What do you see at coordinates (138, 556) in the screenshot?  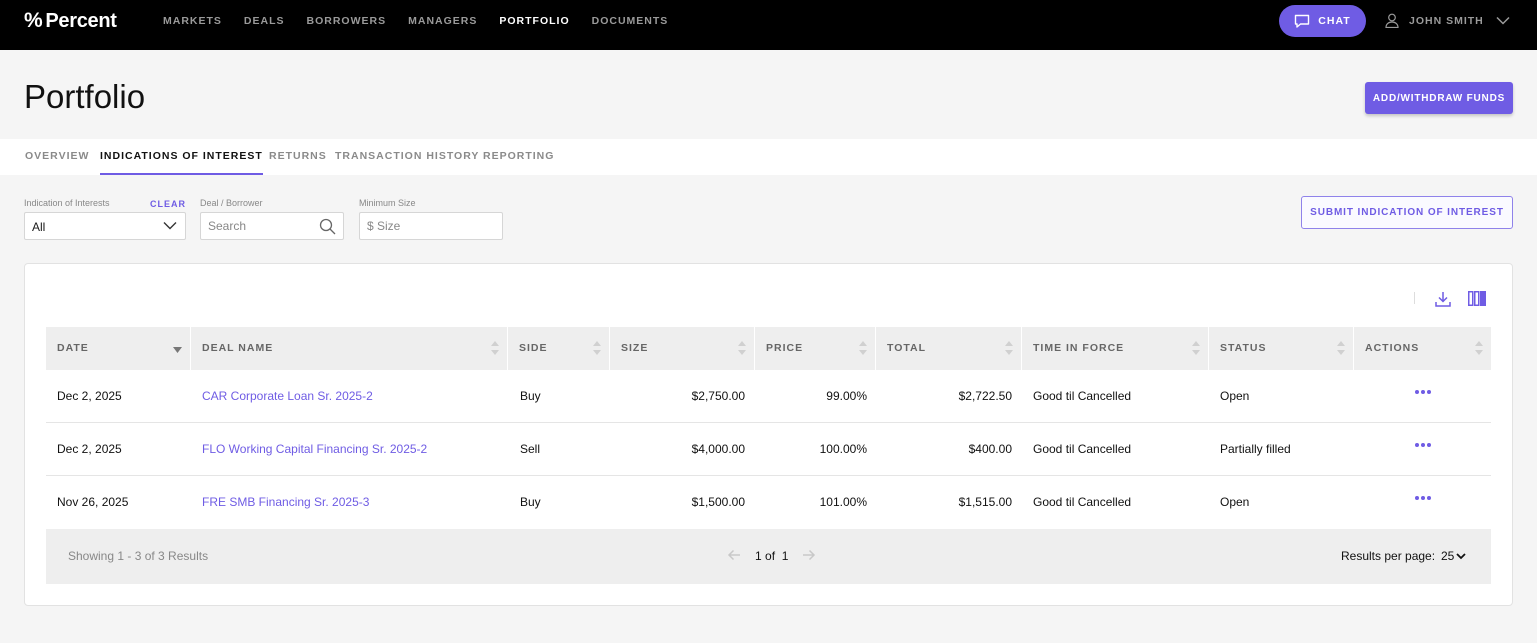 I see `results-count: Showing 1 - 3 of 3 Results` at bounding box center [138, 556].